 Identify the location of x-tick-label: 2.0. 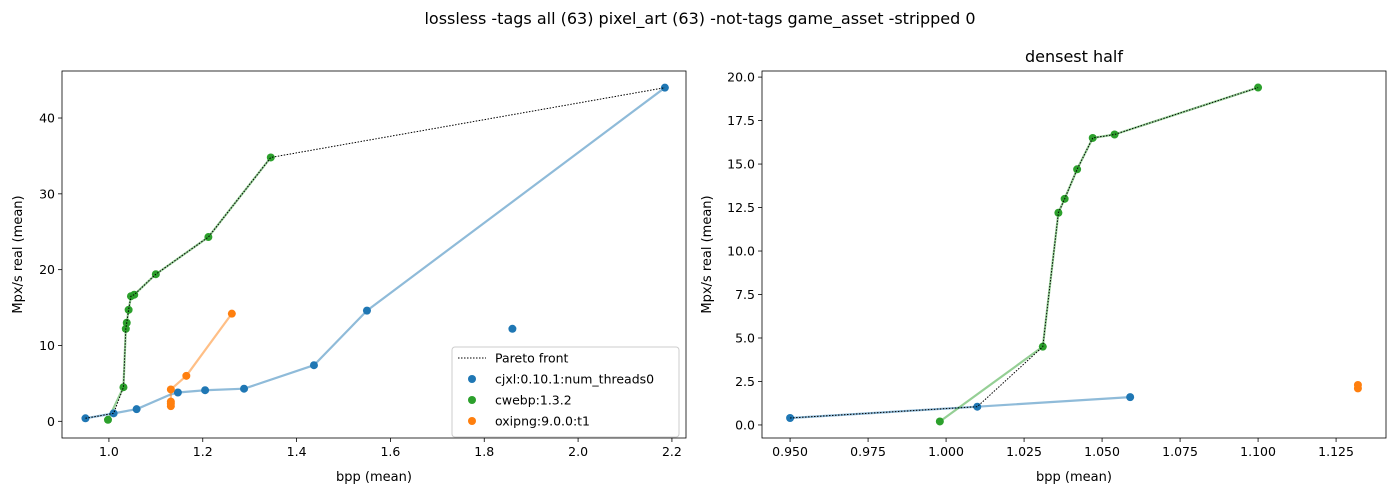
(578, 451).